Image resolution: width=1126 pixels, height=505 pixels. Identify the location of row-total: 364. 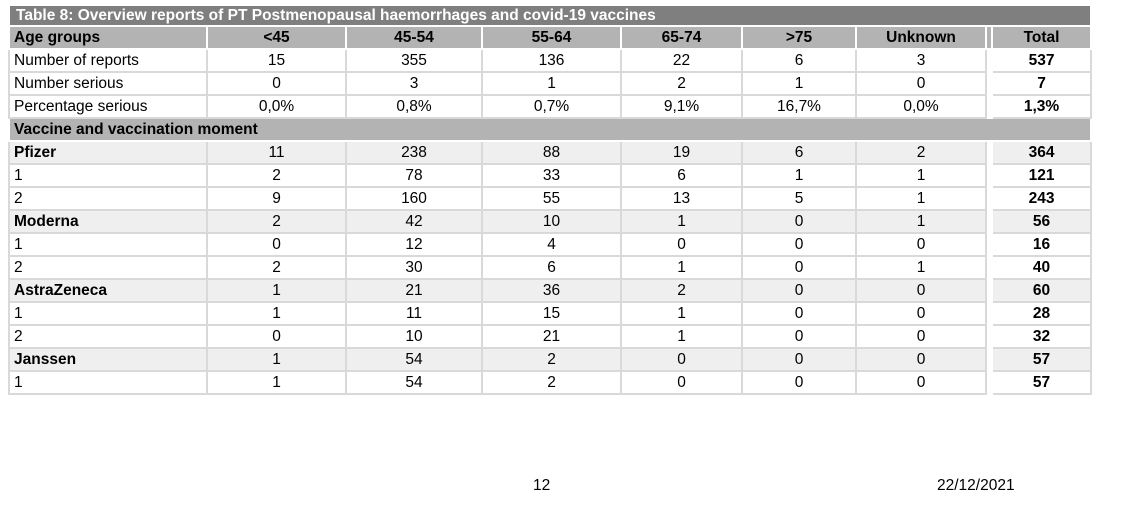
(1041, 152).